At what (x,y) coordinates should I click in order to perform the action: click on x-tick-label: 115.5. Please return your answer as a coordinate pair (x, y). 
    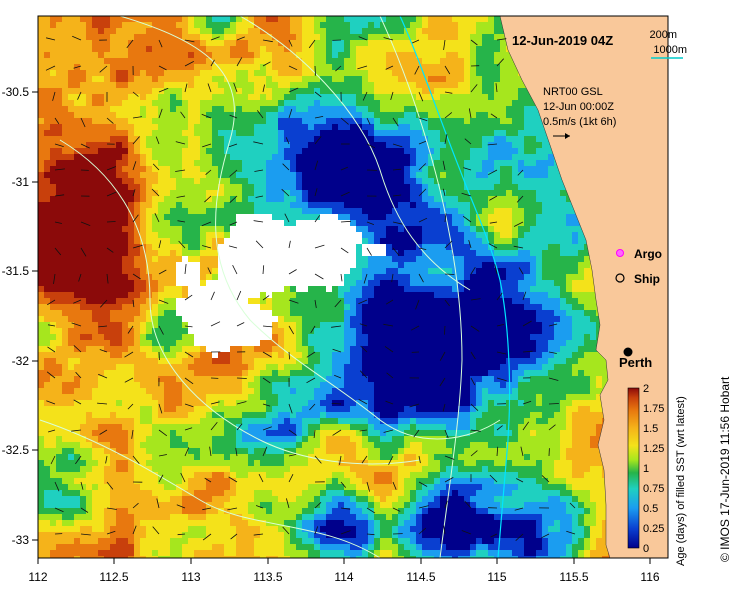
    Looking at the image, I should click on (573, 577).